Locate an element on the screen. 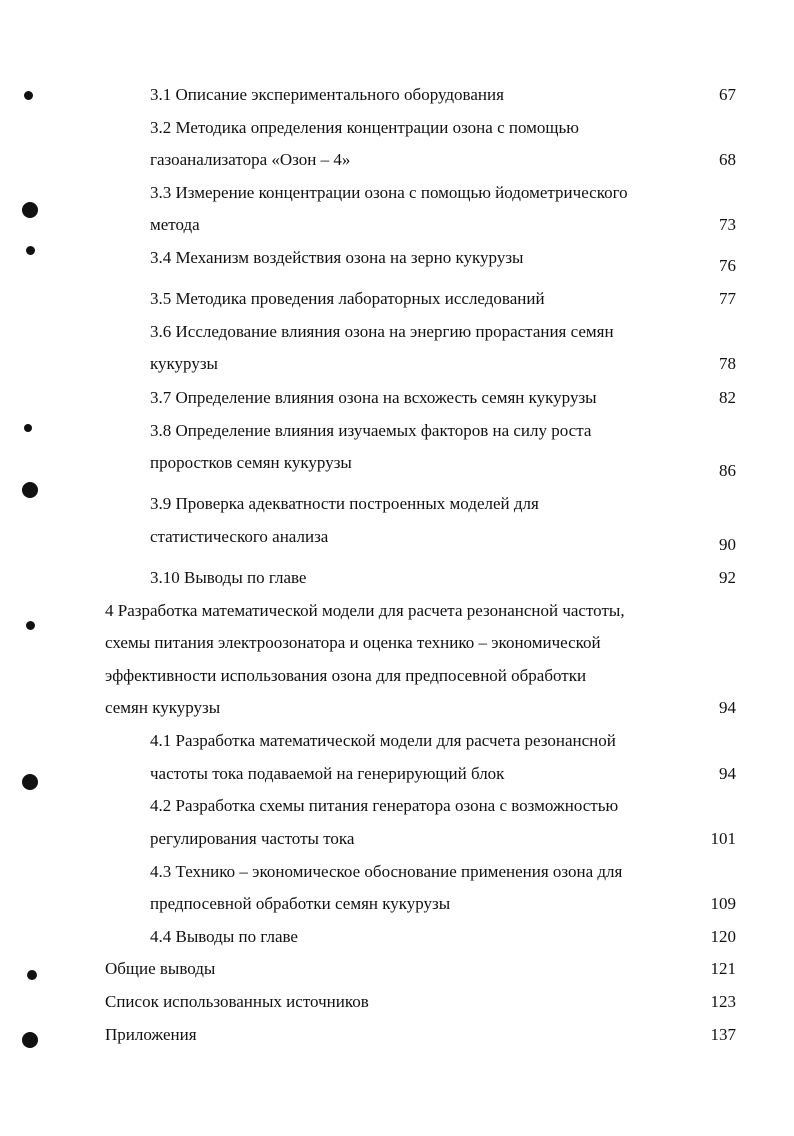 The height and width of the screenshot is (1136, 794). toc-entry-title: метода is located at coordinates (175, 224).